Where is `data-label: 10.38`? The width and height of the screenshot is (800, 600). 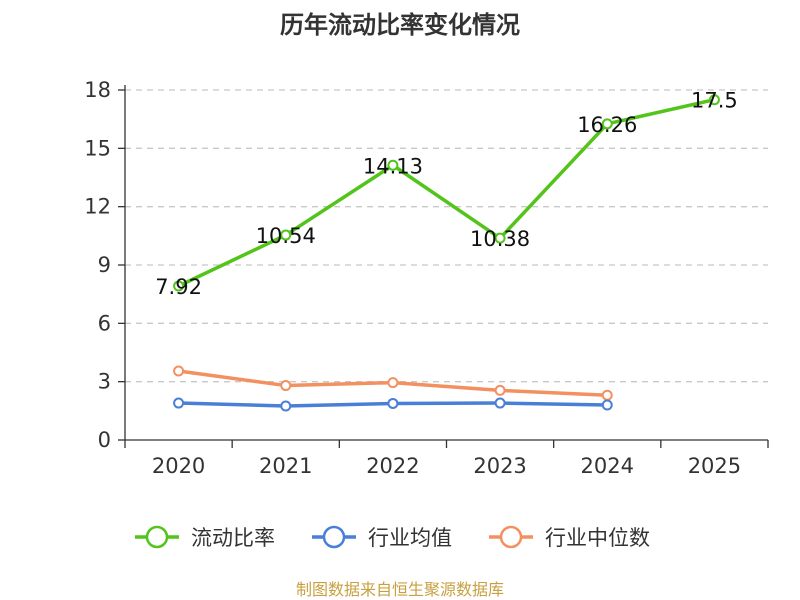 data-label: 10.38 is located at coordinates (500, 239).